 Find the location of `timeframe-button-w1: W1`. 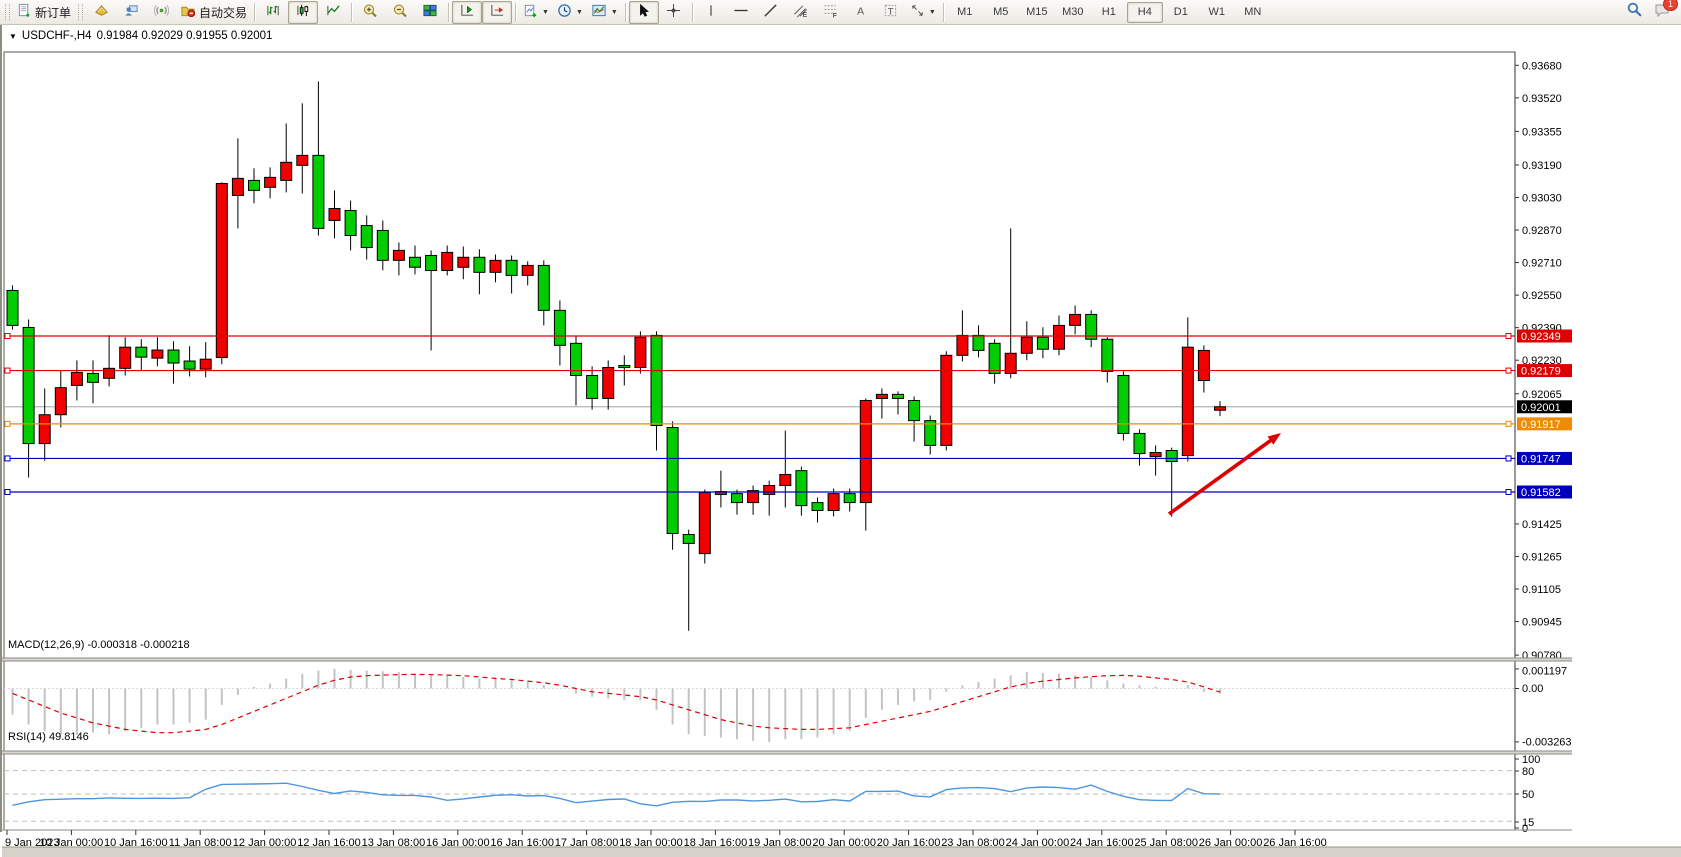

timeframe-button-w1: W1 is located at coordinates (1217, 12).